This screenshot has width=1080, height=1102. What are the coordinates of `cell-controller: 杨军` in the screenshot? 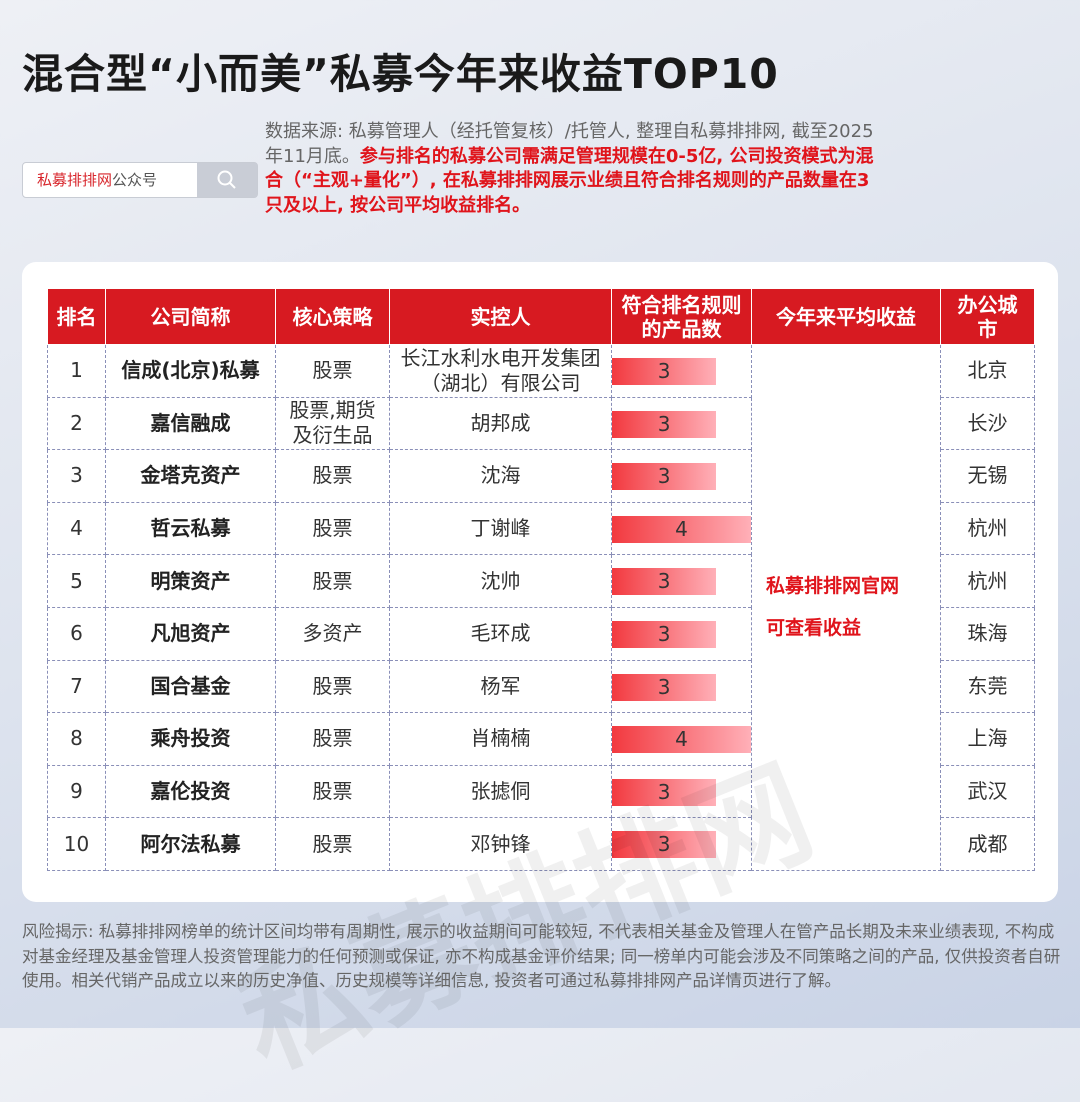 It's located at (500, 686).